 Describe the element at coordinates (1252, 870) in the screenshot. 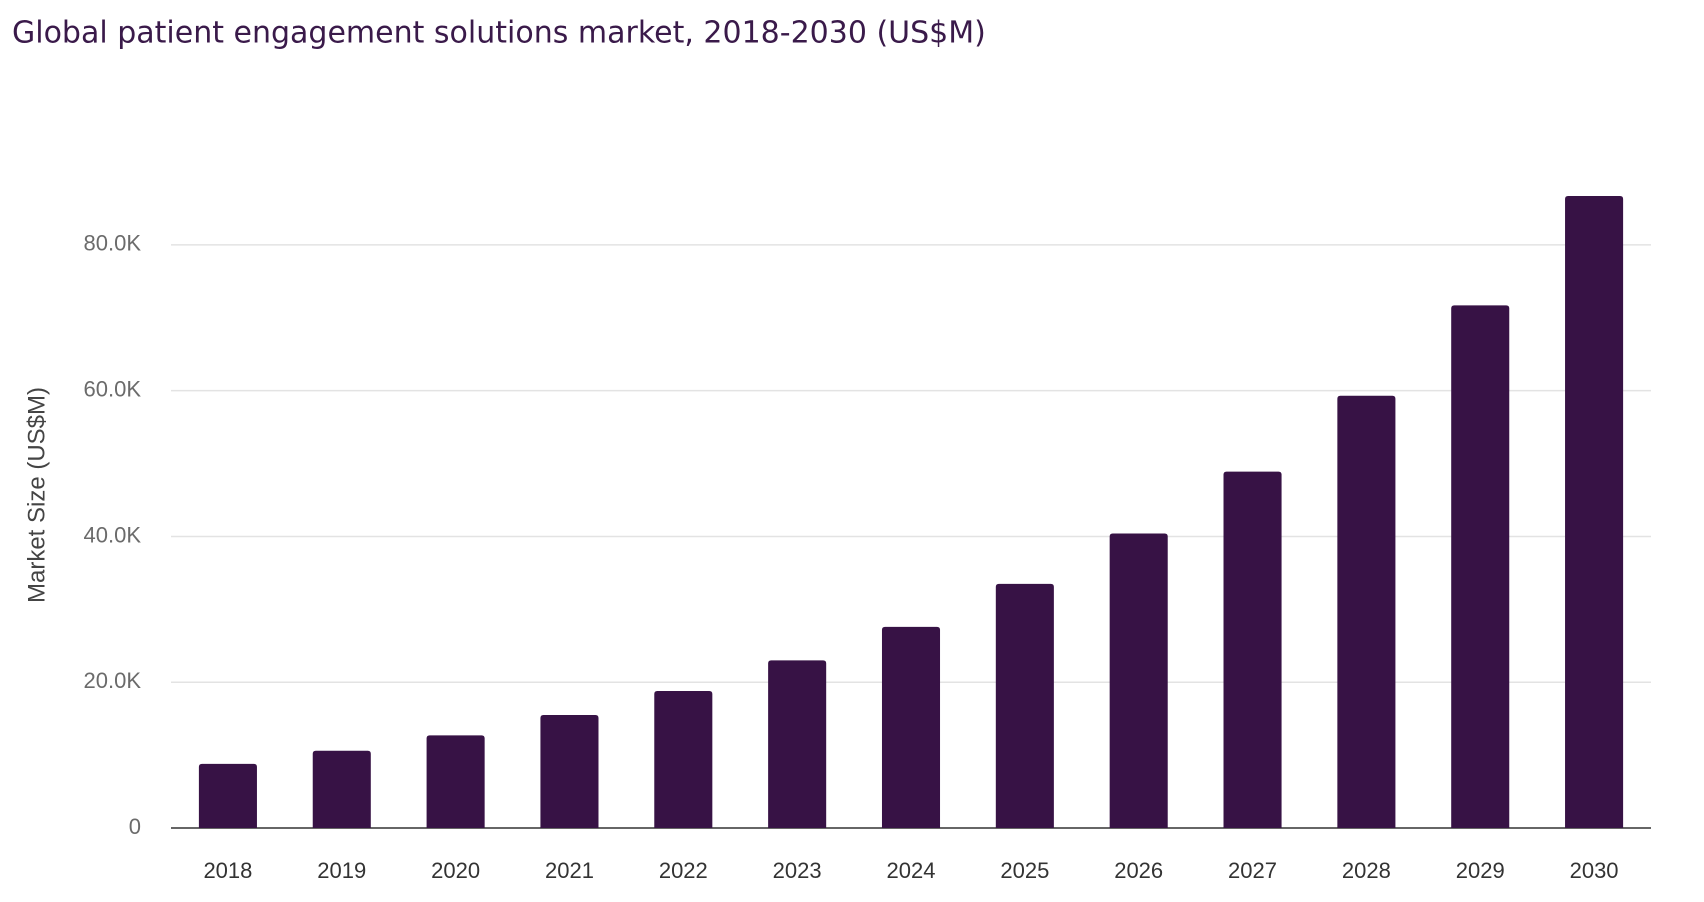

I see `x-tick-label: 2027` at that location.